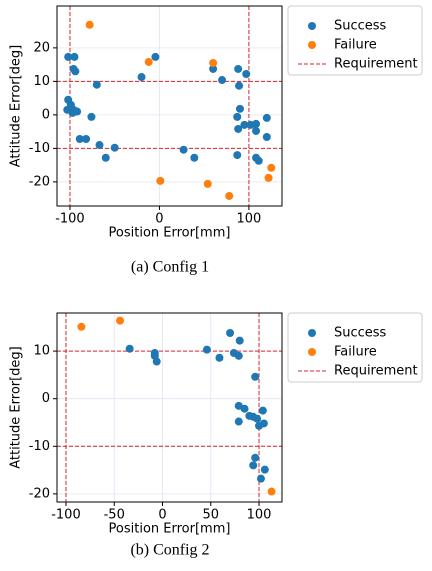  I want to click on y-tick-label: 20, so click(41, 47).